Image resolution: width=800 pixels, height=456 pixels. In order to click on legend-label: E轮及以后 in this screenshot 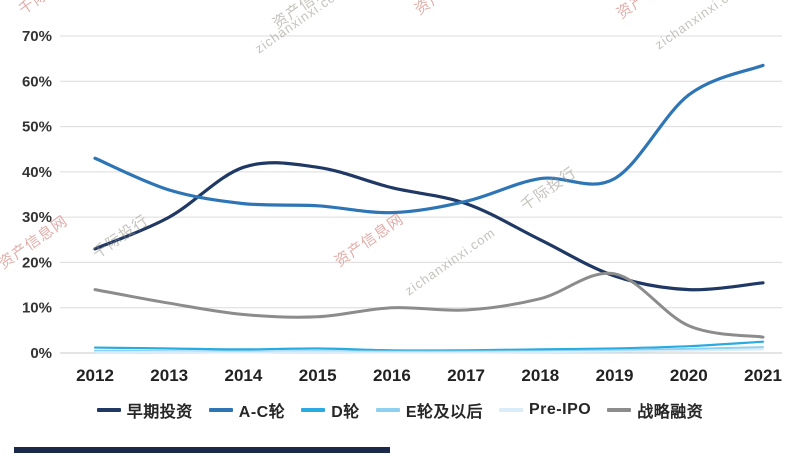, I will do `click(444, 412)`.